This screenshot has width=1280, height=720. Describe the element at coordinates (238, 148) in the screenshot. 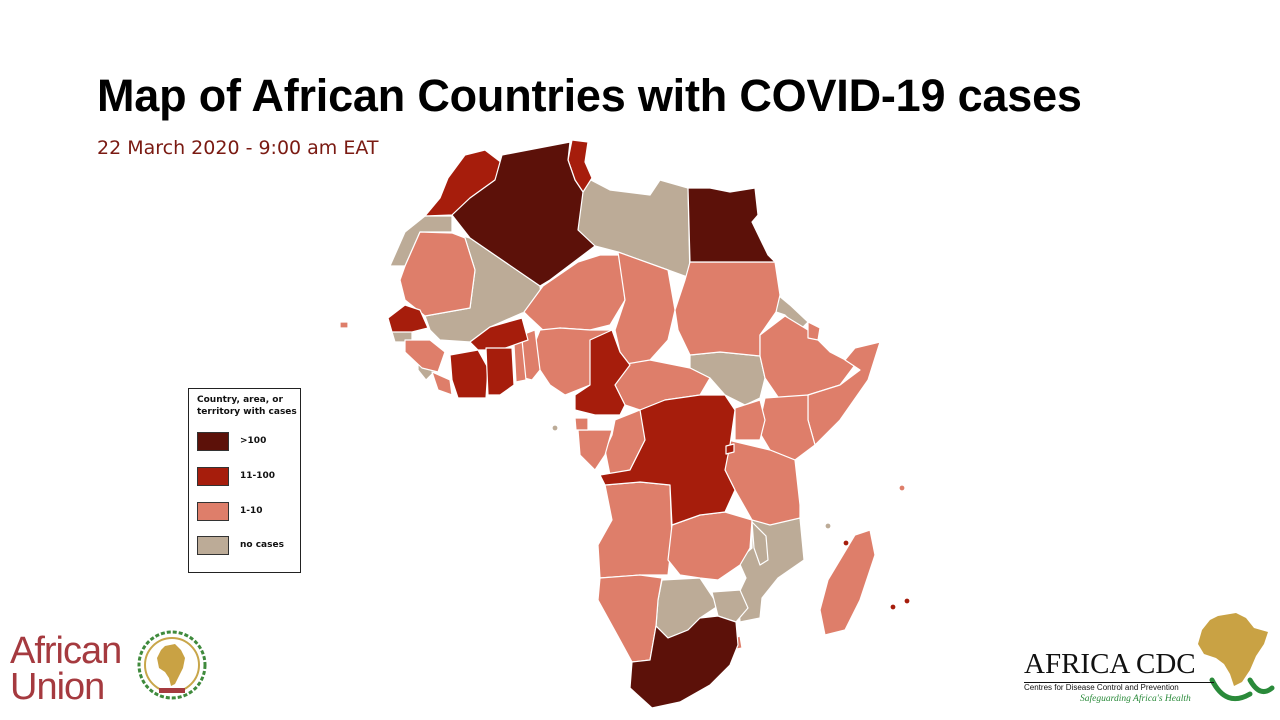

I see `slide-subtitle: 22 March 2020 - 9:00 am EAT` at that location.